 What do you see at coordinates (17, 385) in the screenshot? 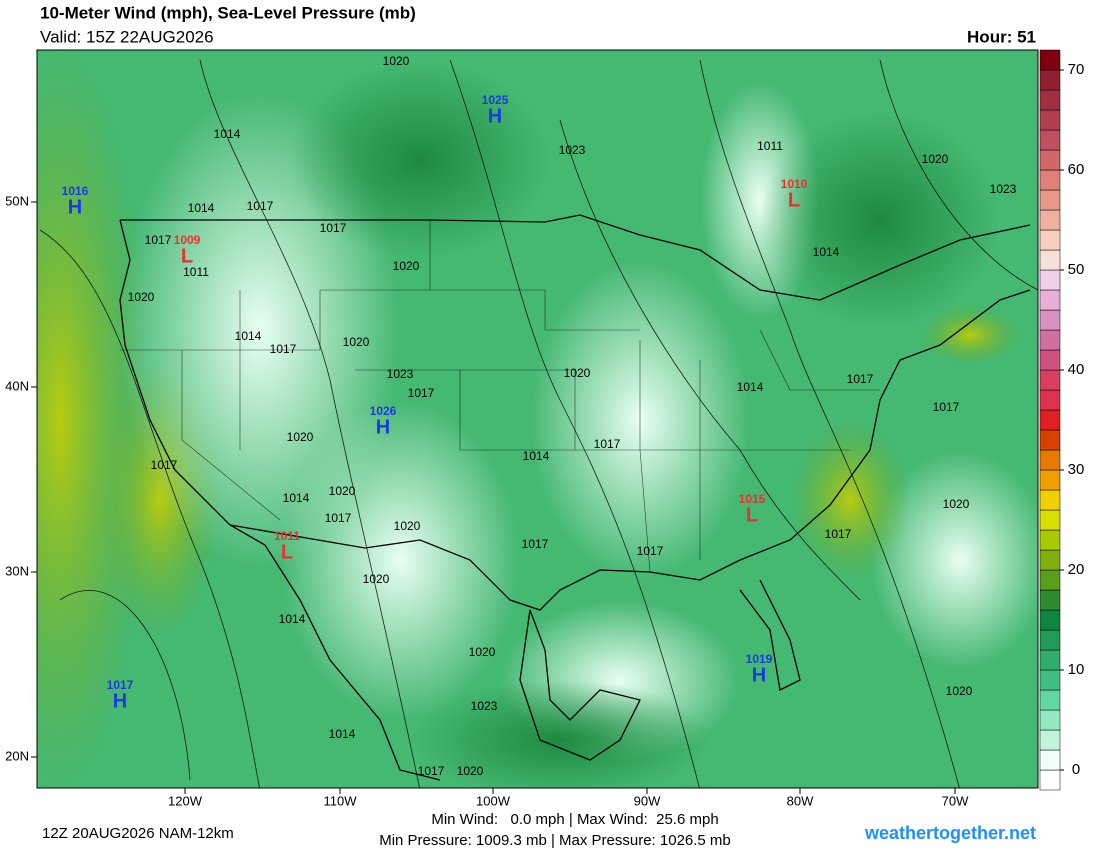
I see `lat-label: 40N` at bounding box center [17, 385].